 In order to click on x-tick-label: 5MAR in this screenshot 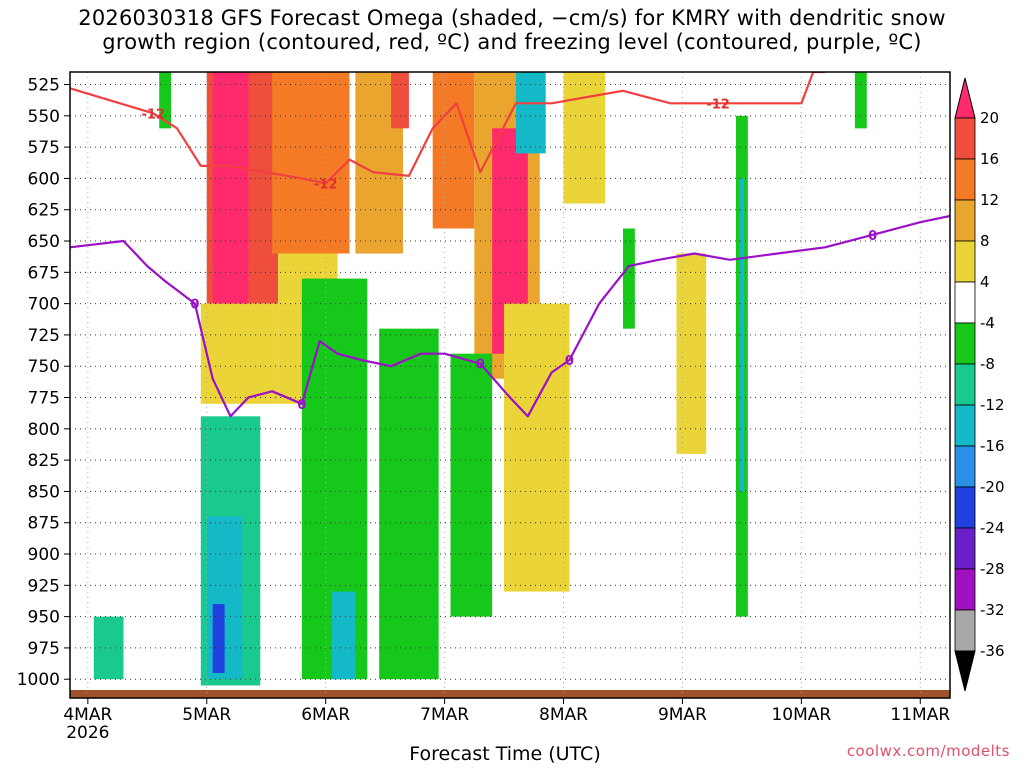, I will do `click(206, 715)`.